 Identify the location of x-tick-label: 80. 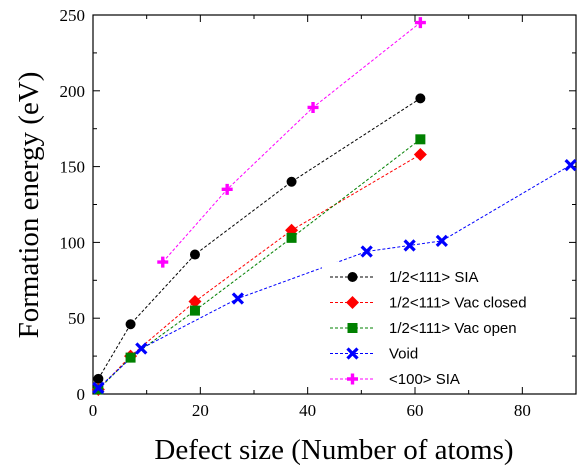
(522, 410).